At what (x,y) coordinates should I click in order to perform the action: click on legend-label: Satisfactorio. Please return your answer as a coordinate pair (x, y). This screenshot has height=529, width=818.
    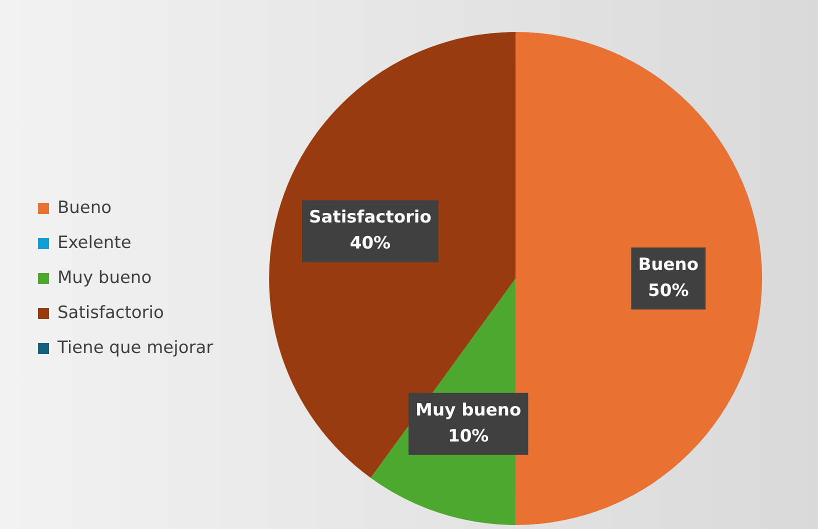
    Looking at the image, I should click on (111, 312).